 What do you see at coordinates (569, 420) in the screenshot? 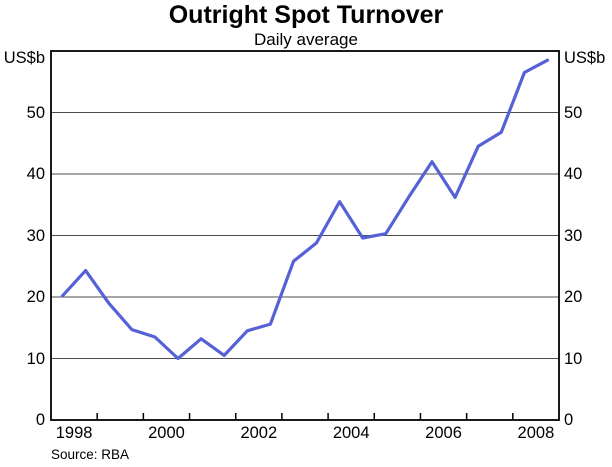
I see `y-axis-label-right-0: 0` at bounding box center [569, 420].